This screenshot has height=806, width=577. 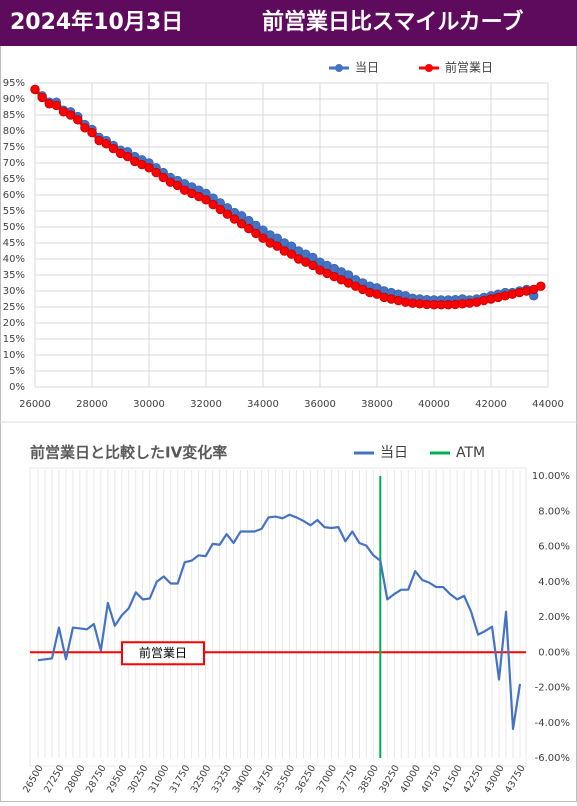 I want to click on y-tick-label: 4.00%, so click(x=554, y=582).